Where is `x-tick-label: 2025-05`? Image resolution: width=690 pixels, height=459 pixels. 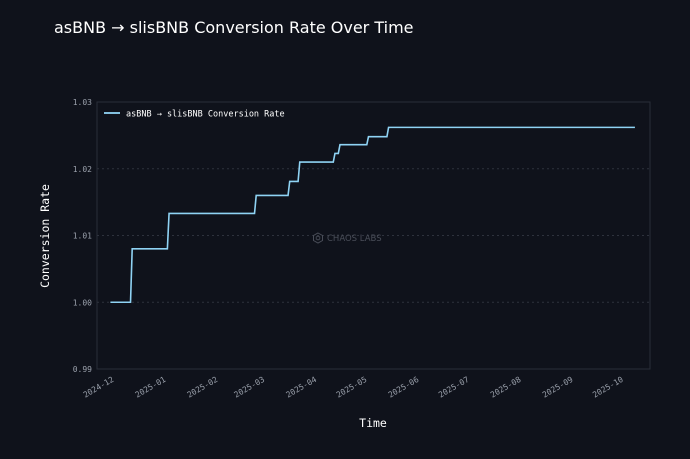 x-tick-label: 2025-05 is located at coordinates (352, 387).